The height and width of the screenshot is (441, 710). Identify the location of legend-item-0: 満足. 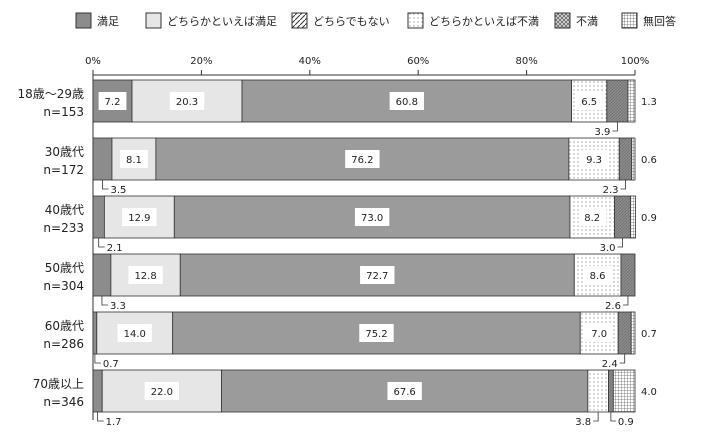
(97, 20).